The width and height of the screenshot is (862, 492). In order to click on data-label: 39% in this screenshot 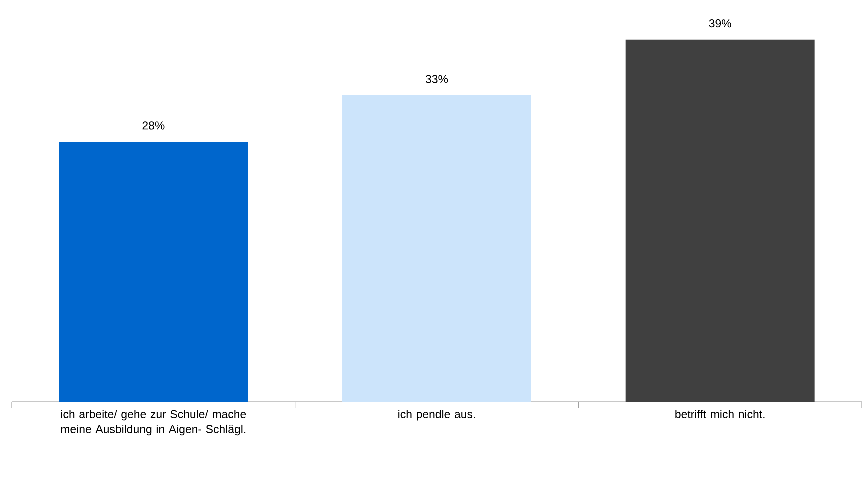, I will do `click(720, 24)`.